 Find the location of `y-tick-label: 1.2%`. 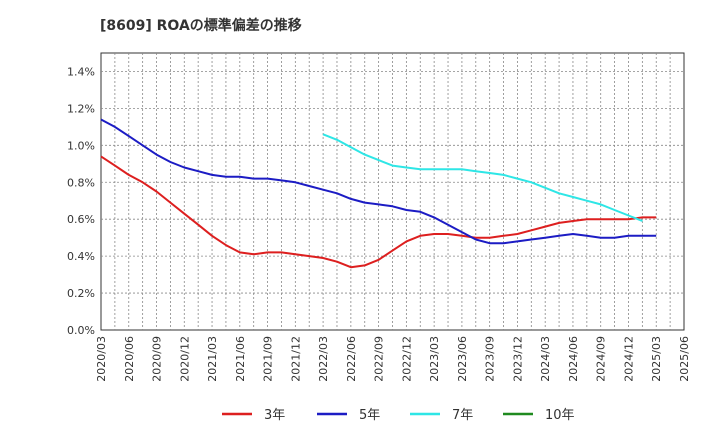

y-tick-label: 1.2% is located at coordinates (81, 108).